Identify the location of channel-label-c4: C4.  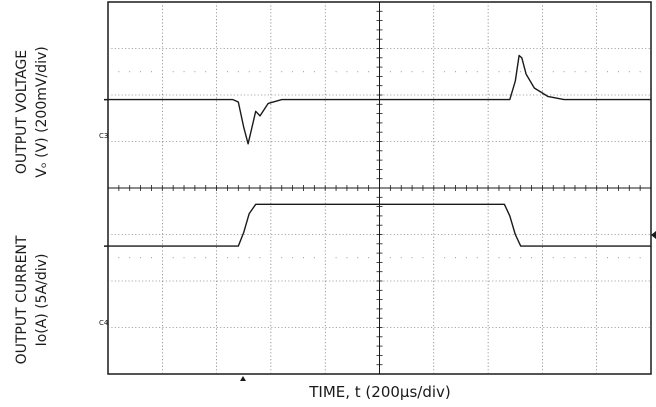
(104, 323).